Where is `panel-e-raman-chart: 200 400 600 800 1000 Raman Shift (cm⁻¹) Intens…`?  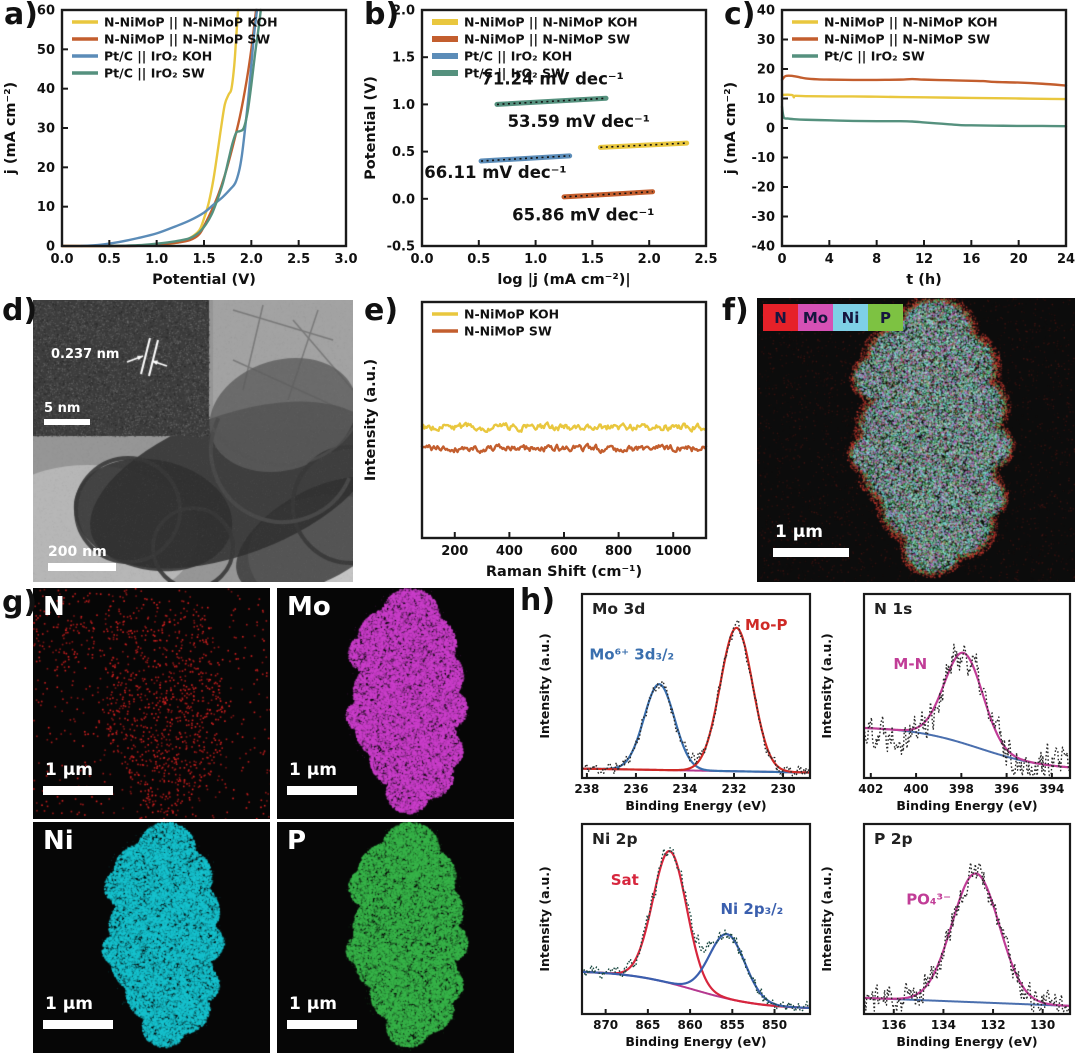 panel-e-raman-chart: 200 400 600 800 1000 Raman Shift (cm⁻¹) Intens… is located at coordinates (540, 438).